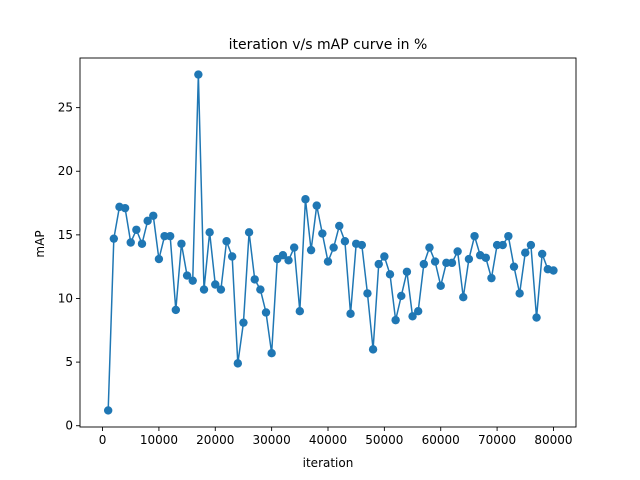 The width and height of the screenshot is (640, 480). I want to click on x-tick-label: 60000, so click(441, 440).